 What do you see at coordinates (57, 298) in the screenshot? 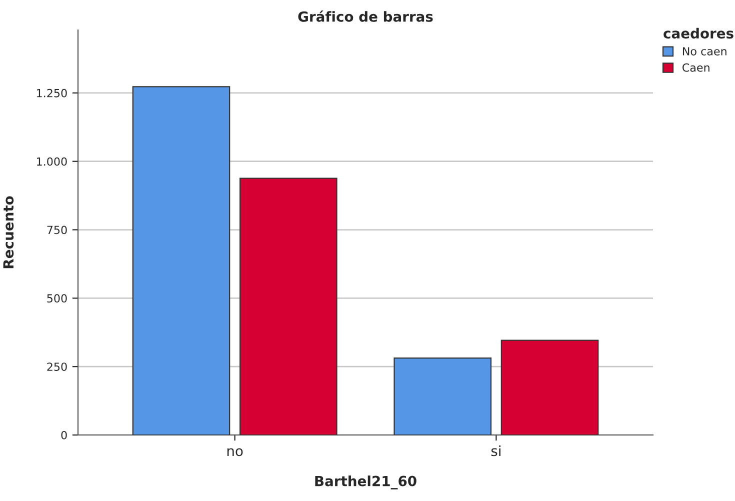
I see `y-tick-label: 500` at bounding box center [57, 298].